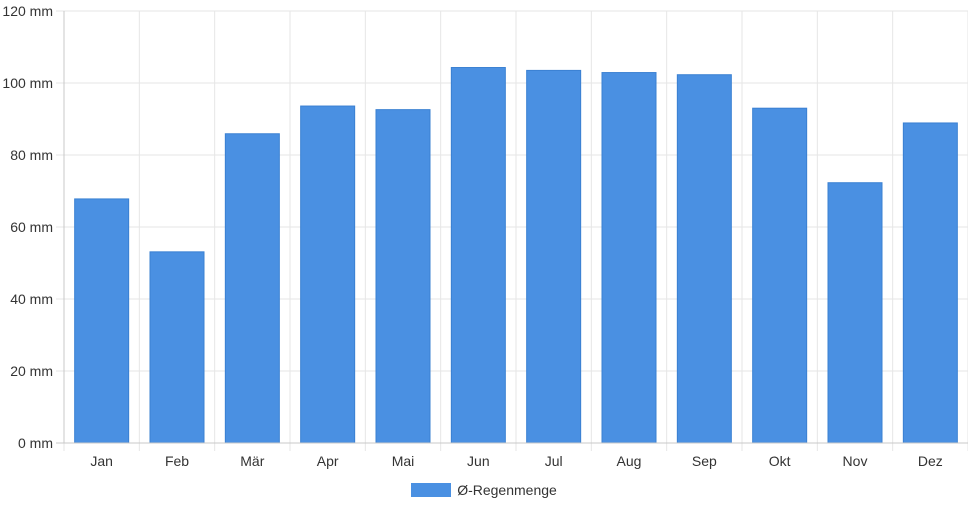 The image size is (968, 508). I want to click on bar-Okt, so click(780, 275).